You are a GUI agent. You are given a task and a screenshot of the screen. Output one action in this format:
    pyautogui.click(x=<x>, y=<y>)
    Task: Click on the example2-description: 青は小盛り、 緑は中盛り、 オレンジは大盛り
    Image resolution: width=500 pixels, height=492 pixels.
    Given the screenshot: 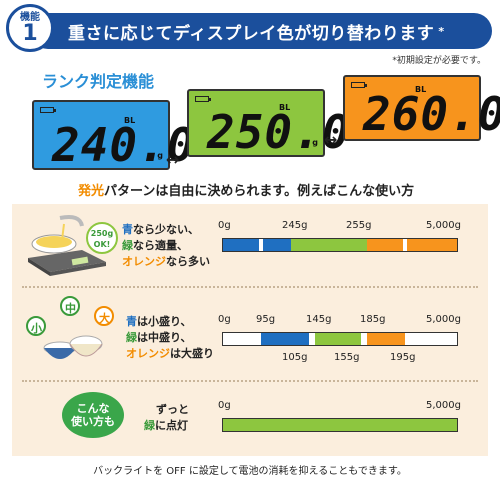 What is the action you would take?
    pyautogui.click(x=170, y=338)
    